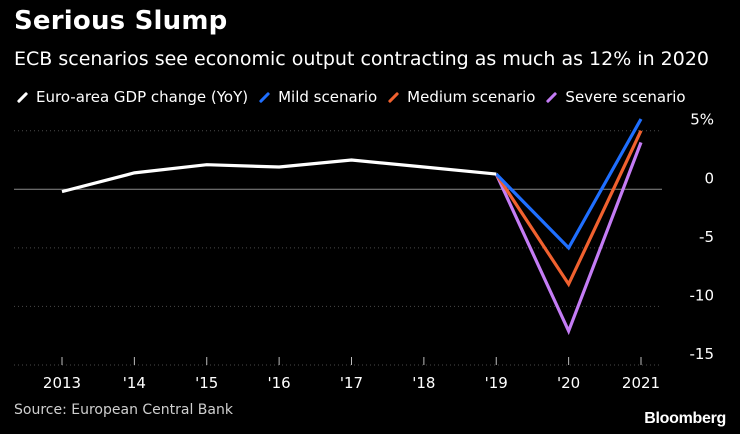 The width and height of the screenshot is (740, 434). I want to click on legend-item-mild: Mild scenario, so click(317, 97).